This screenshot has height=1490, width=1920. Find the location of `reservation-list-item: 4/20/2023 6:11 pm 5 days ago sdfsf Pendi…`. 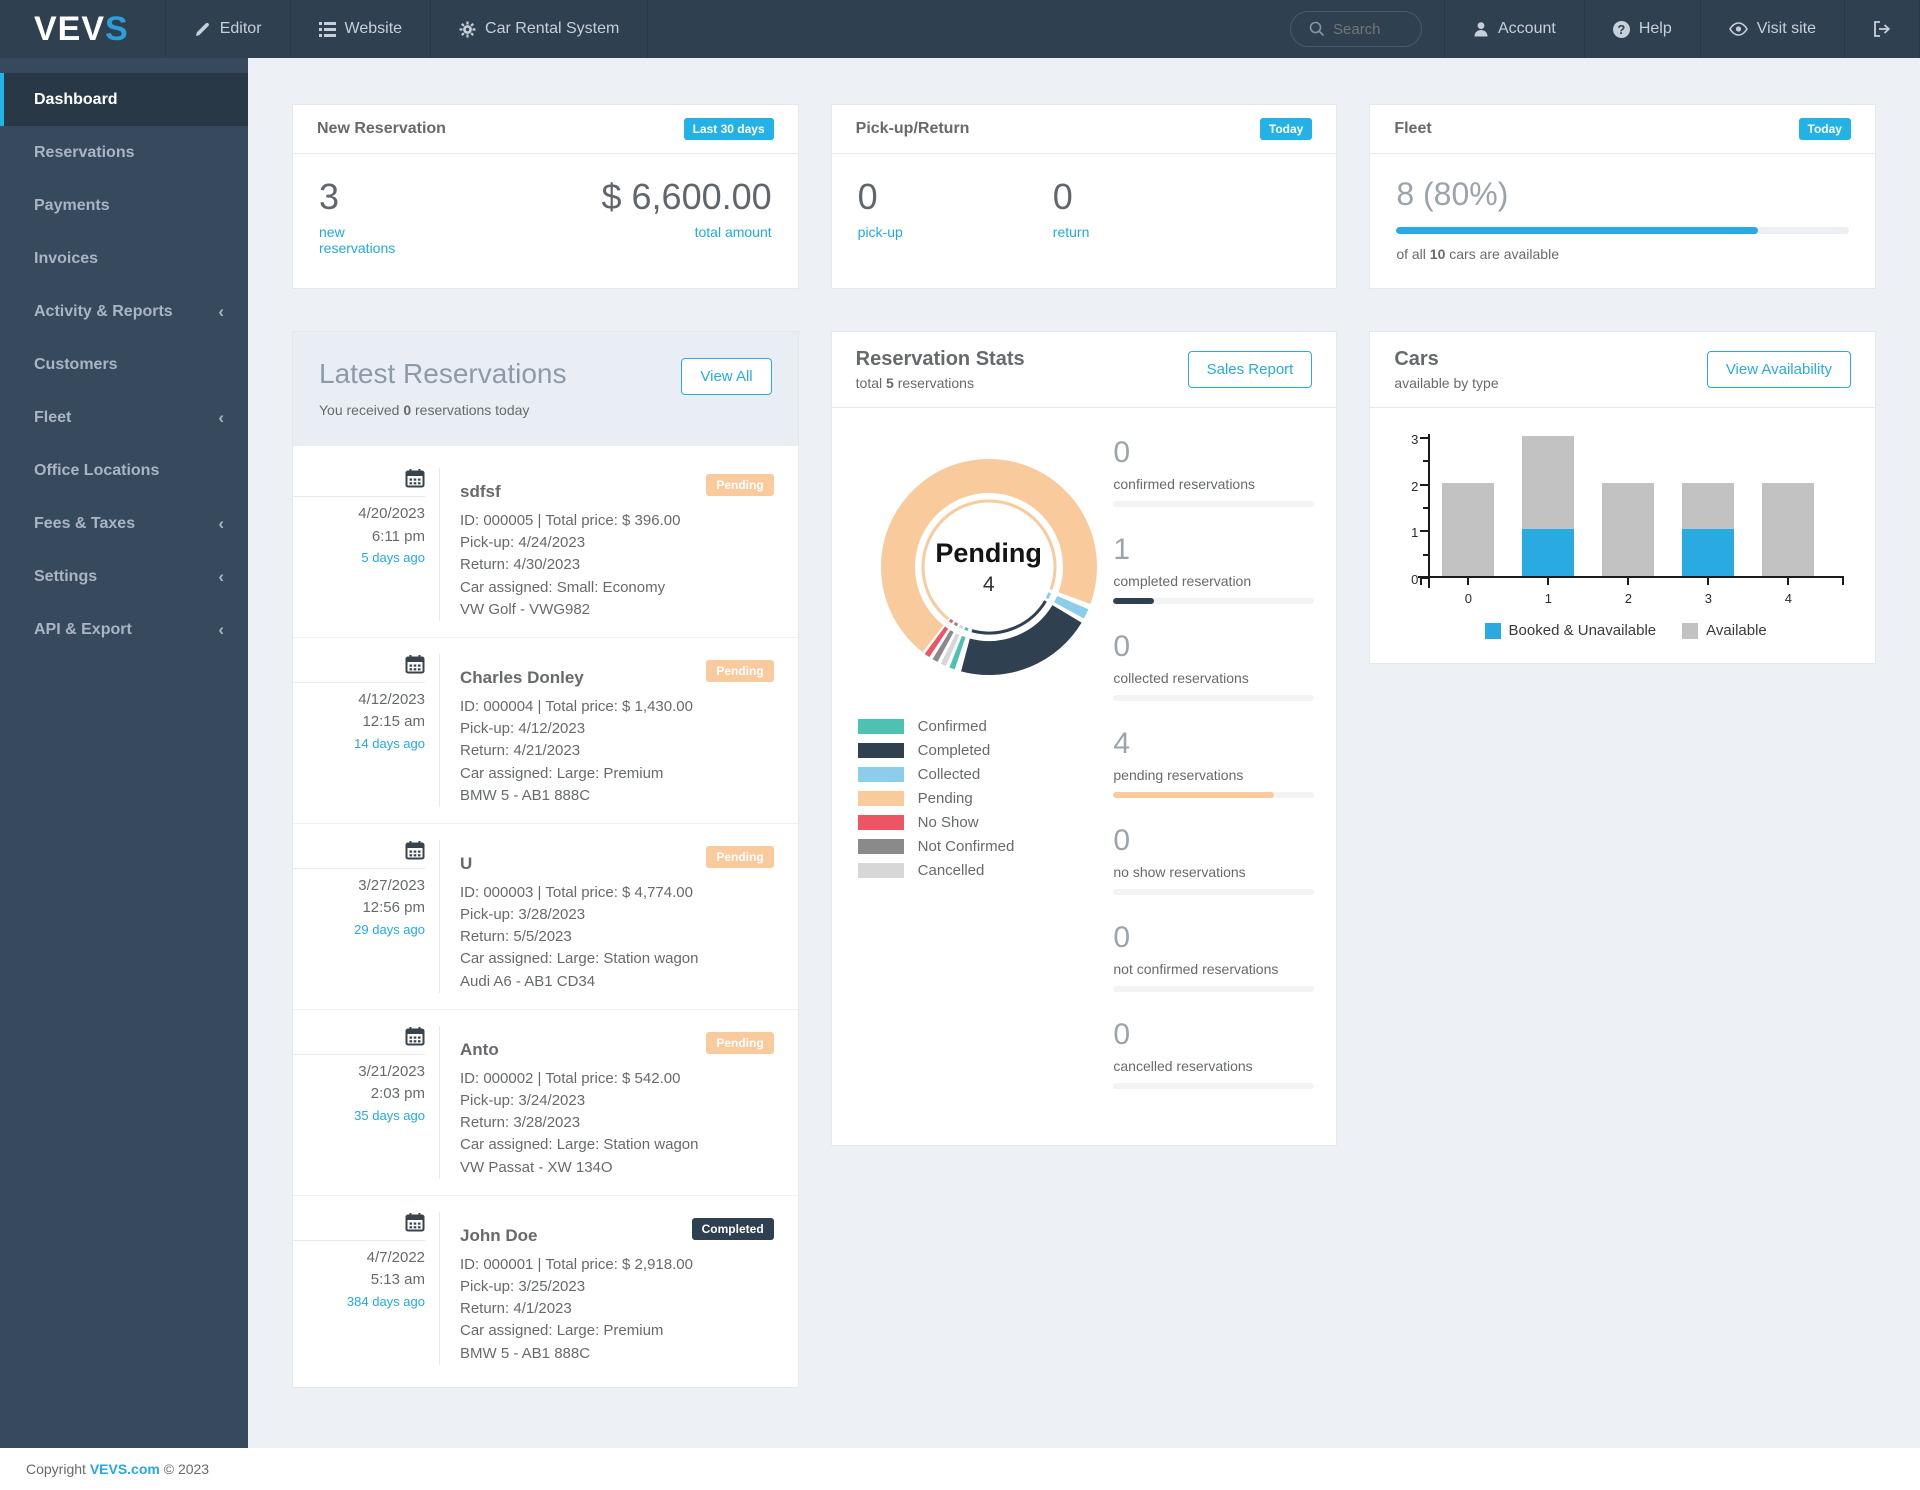

reservation-list-item: 4/20/2023 6:11 pm 5 days ago sdfsf Pendi… is located at coordinates (545, 544).